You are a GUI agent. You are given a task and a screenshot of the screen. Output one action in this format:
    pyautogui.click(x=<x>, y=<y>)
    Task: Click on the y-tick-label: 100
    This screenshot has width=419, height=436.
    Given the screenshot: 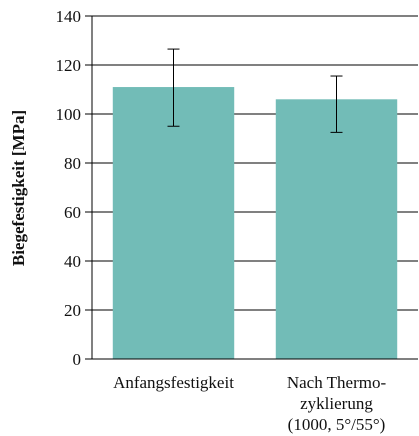 What is the action you would take?
    pyautogui.click(x=69, y=114)
    